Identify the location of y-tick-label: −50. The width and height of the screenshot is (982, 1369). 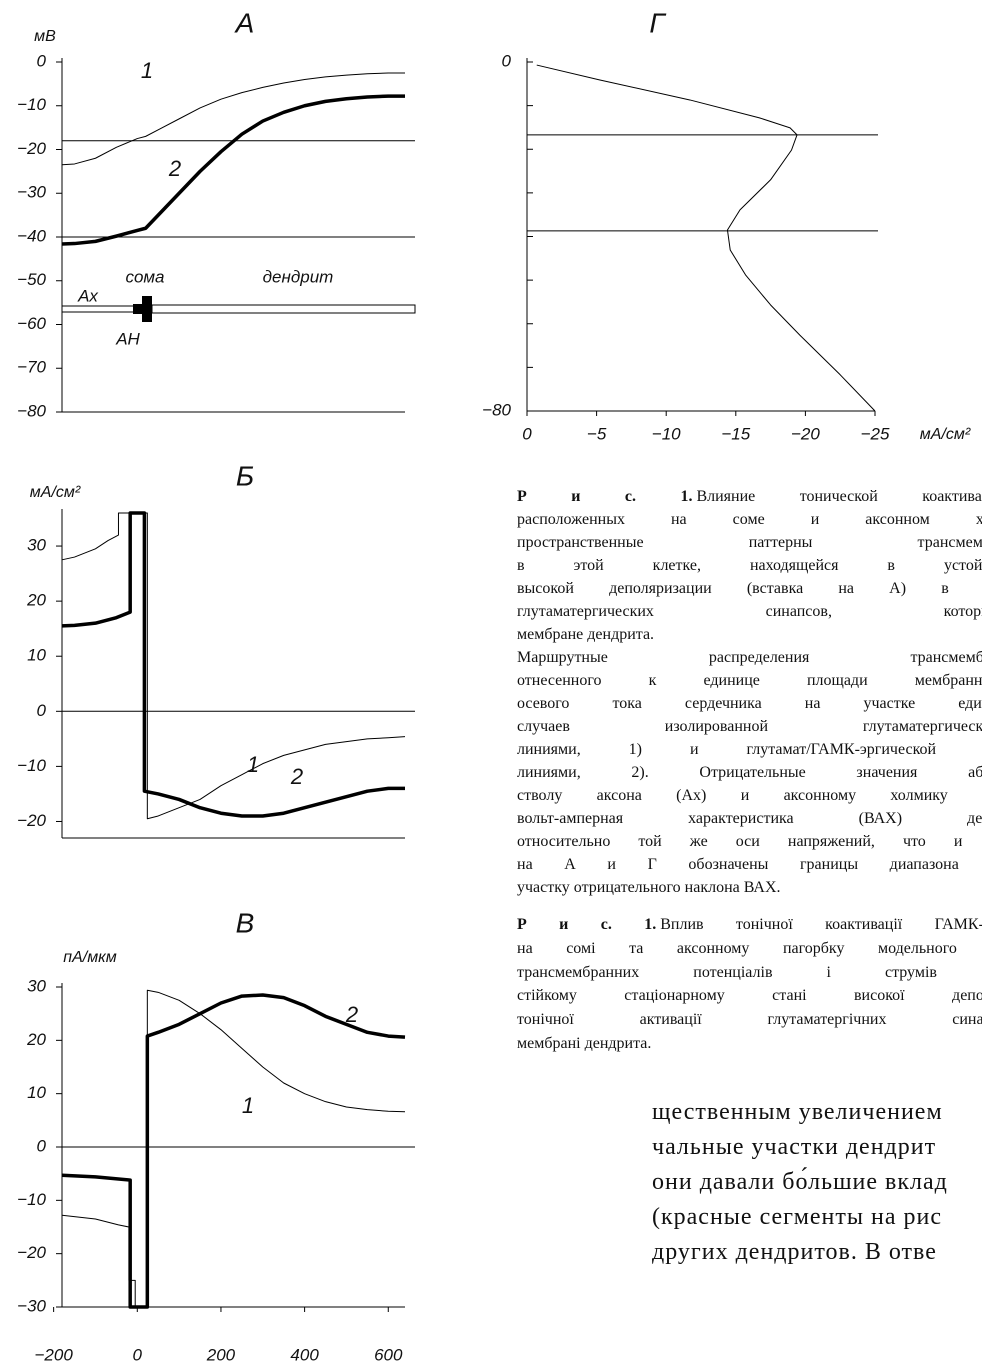
(31, 279).